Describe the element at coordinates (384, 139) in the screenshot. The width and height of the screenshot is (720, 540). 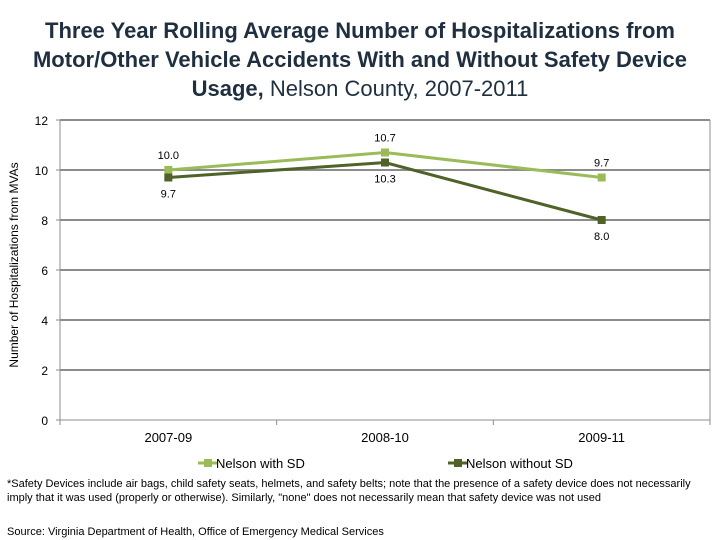
I see `data-label: 10.7` at that location.